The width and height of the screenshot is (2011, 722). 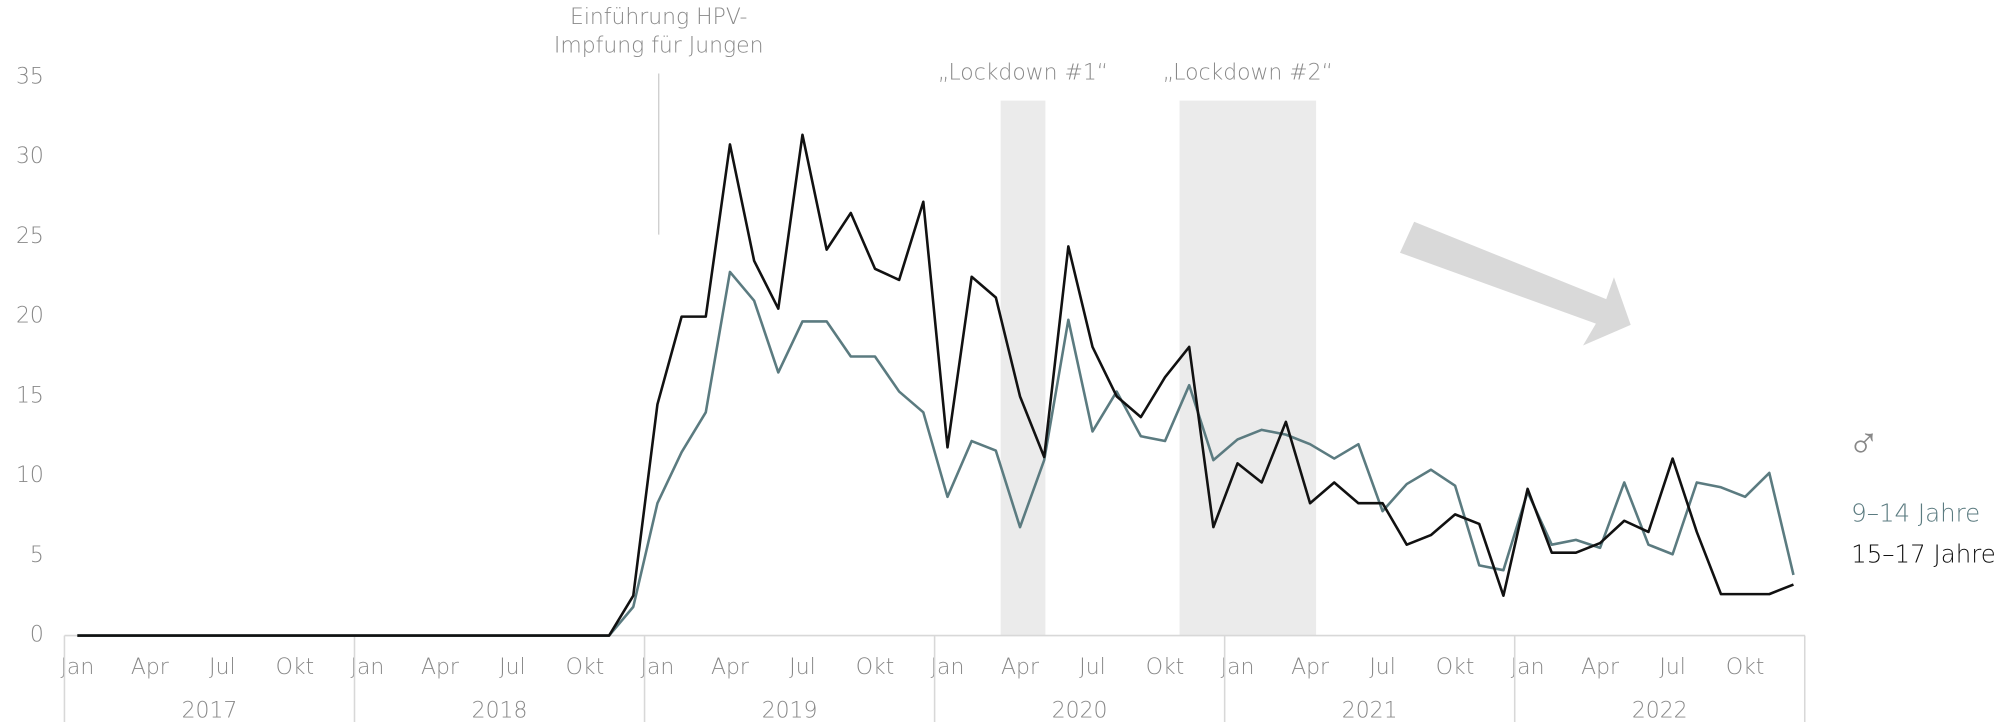 What do you see at coordinates (1080, 710) in the screenshot?
I see `year-label: 2020` at bounding box center [1080, 710].